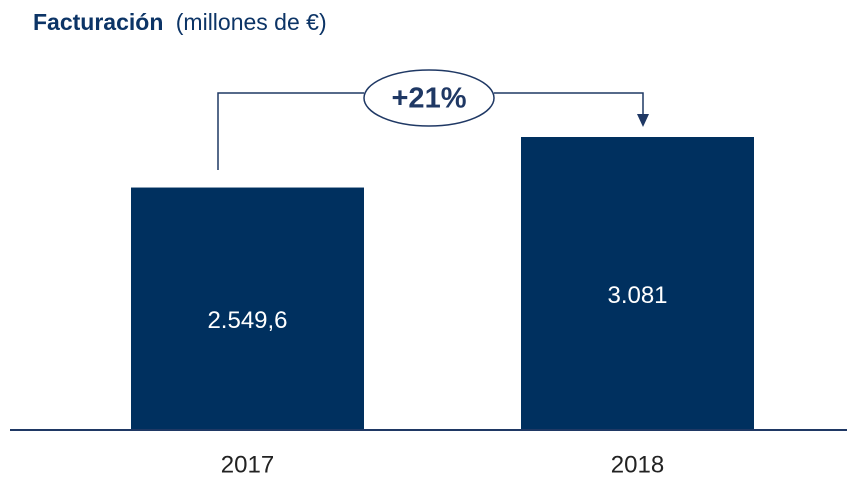 Image resolution: width=847 pixels, height=481 pixels. I want to click on annotation-ellipse, so click(429, 98).